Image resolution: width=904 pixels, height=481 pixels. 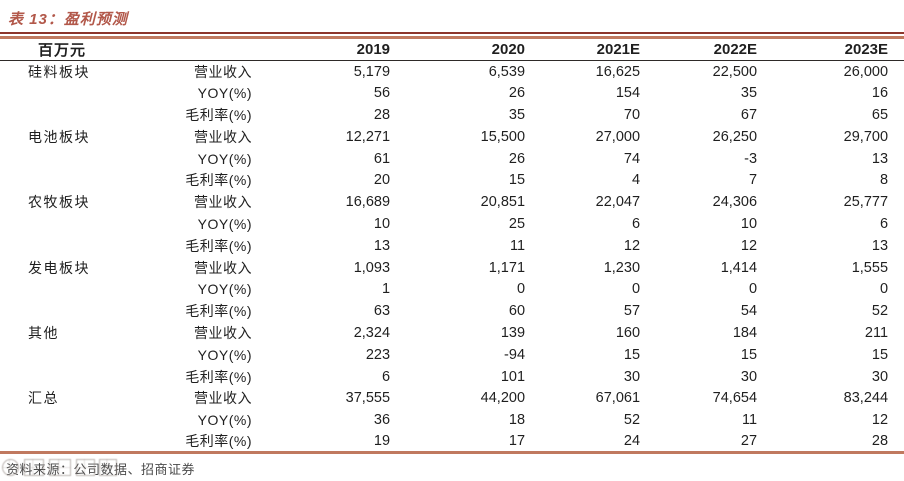 I want to click on table-row: 毛利率(%) 63 60 57 54 52, so click(x=452, y=311).